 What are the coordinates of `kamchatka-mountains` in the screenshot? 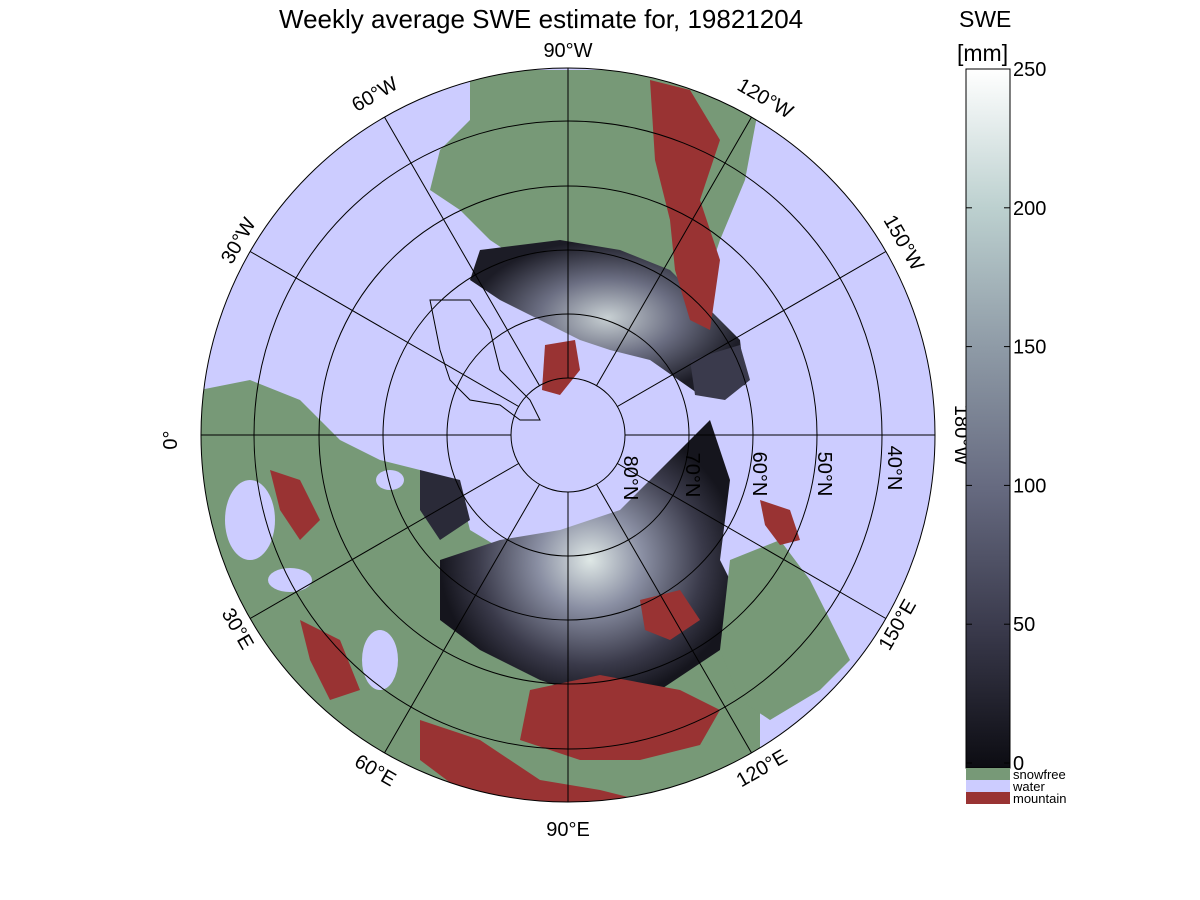 It's located at (780, 522).